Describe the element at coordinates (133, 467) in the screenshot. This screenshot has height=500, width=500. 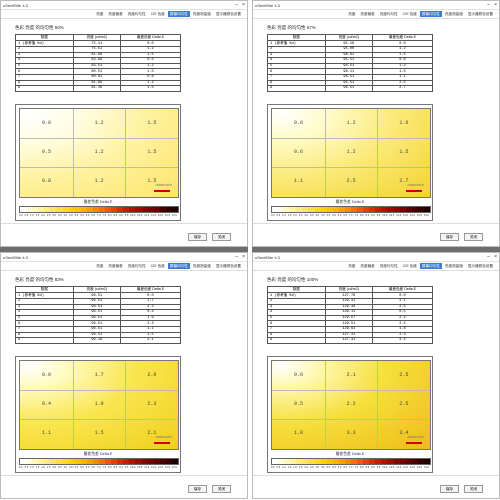
I see `scale-tick: 10.0` at that location.